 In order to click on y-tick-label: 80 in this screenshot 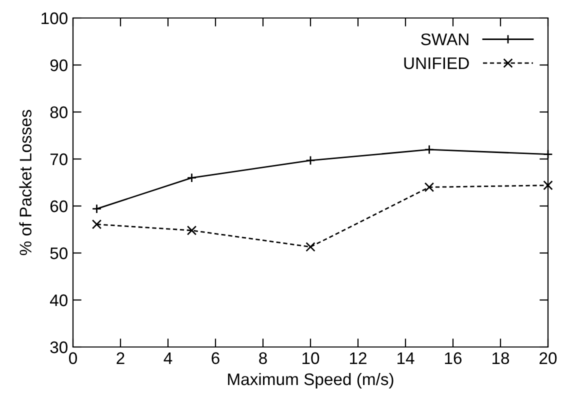, I will do `click(59, 112)`.